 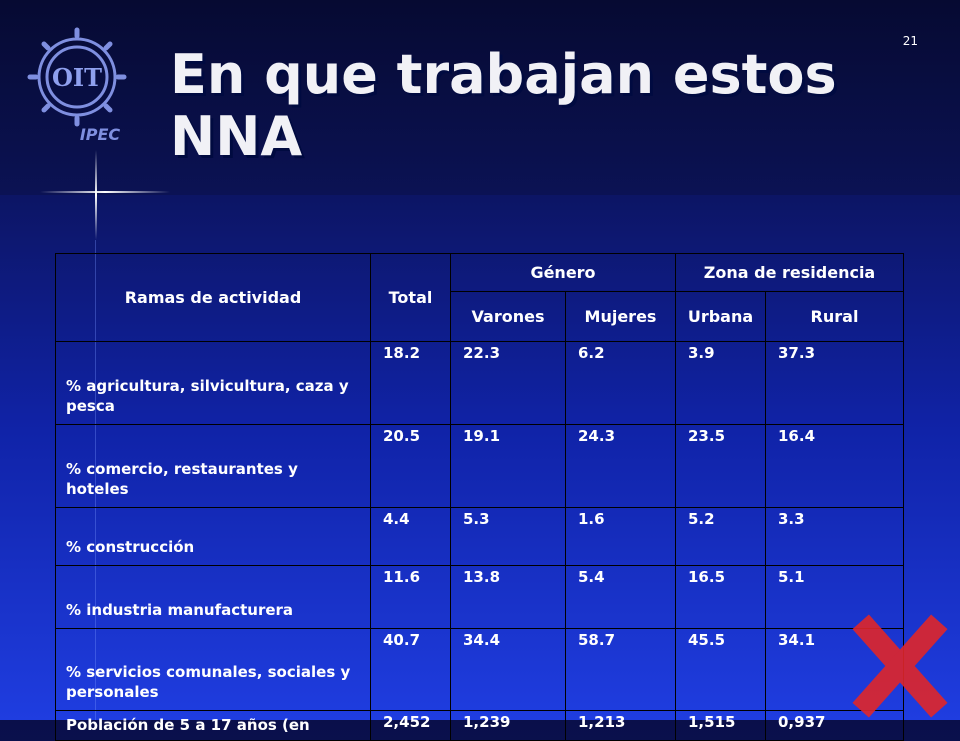 I want to click on slide-number: 21, so click(x=910, y=41).